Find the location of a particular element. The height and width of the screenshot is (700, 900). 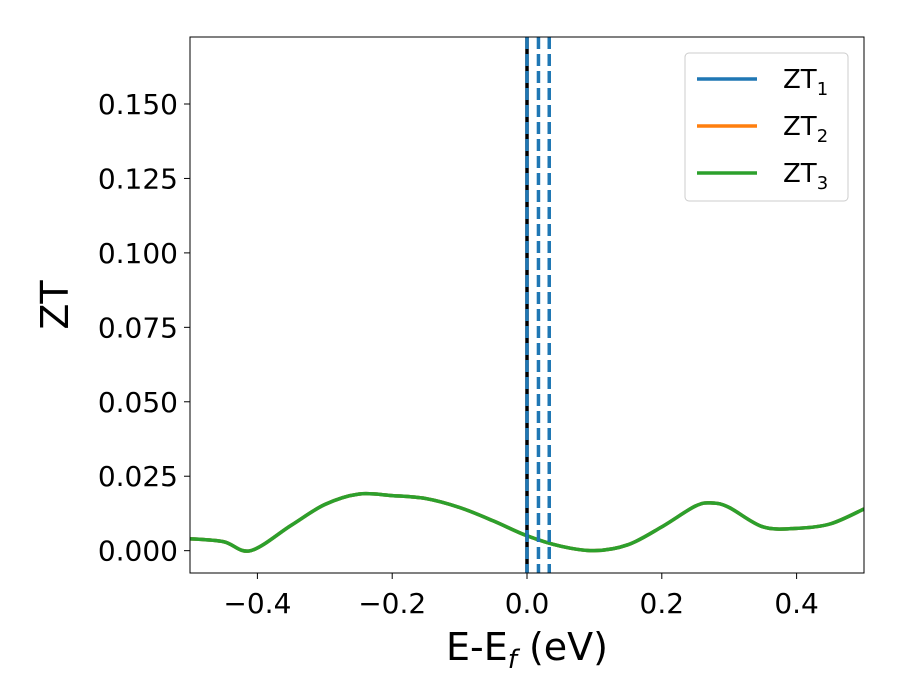

x-axis-ticks: −0.4 −0.2 0.0 0.2 0.4 is located at coordinates (521, 596).